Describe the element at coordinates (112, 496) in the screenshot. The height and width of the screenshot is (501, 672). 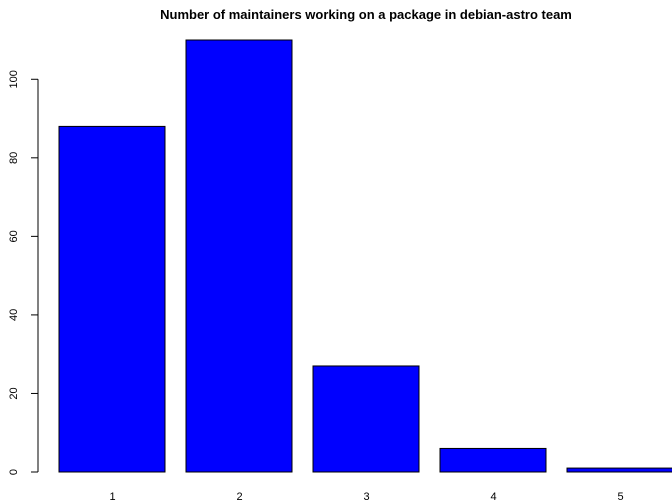
I see `x-tick-label: 1` at that location.